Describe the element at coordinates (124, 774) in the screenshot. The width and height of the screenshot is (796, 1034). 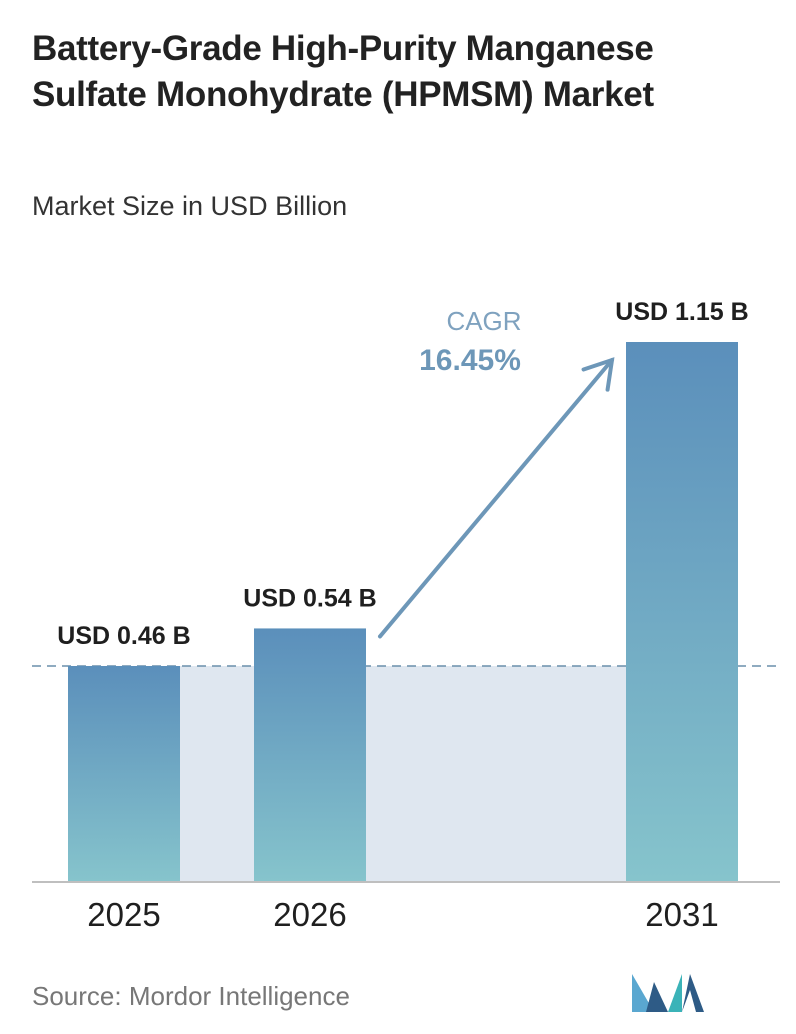
I see `bar-2025` at that location.